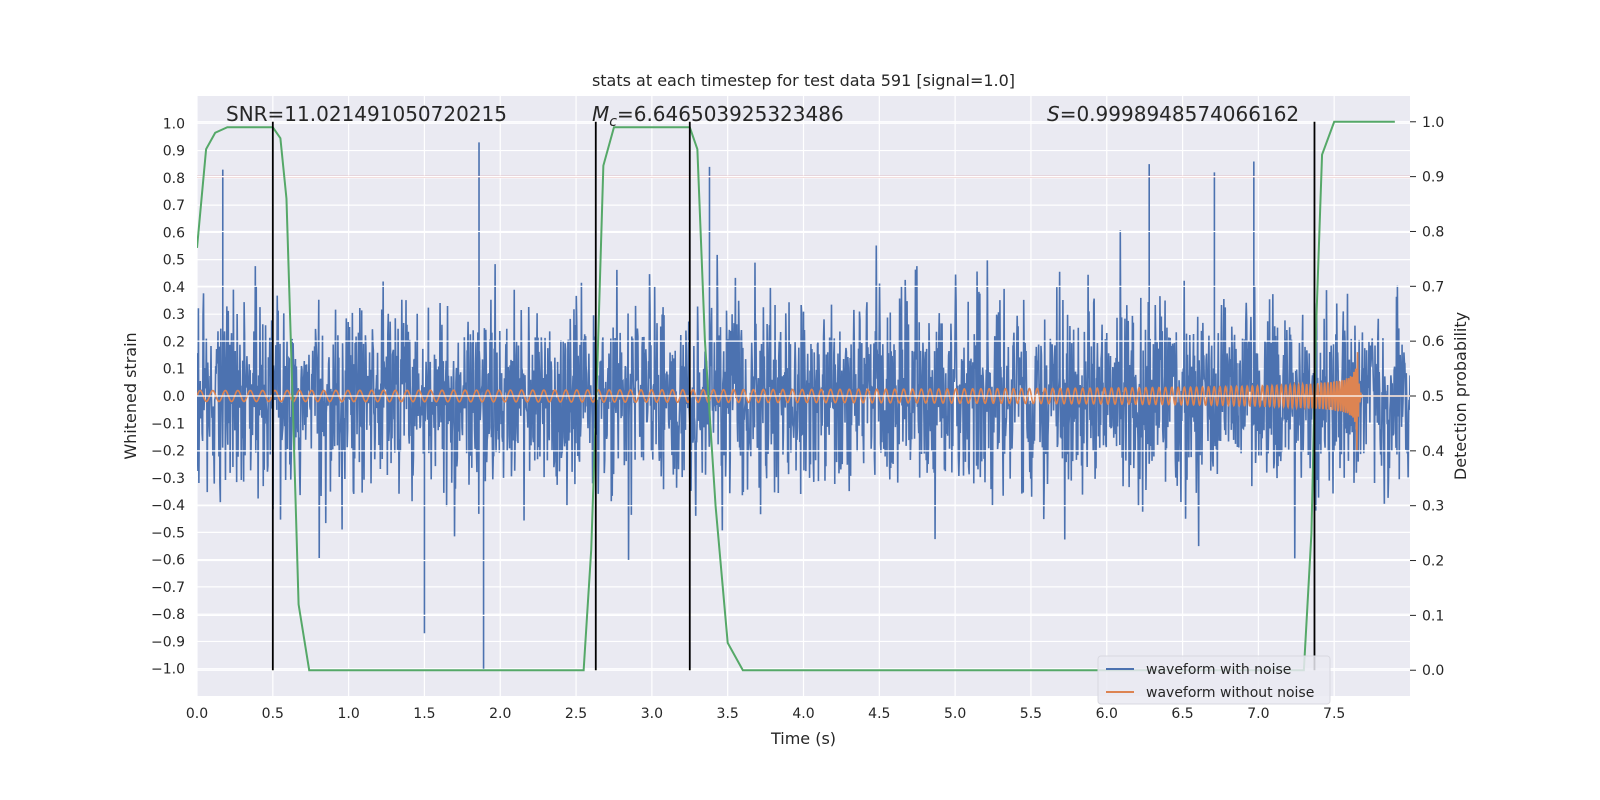 The width and height of the screenshot is (1600, 800). I want to click on chirp-mass-subscript: c, so click(613, 122).